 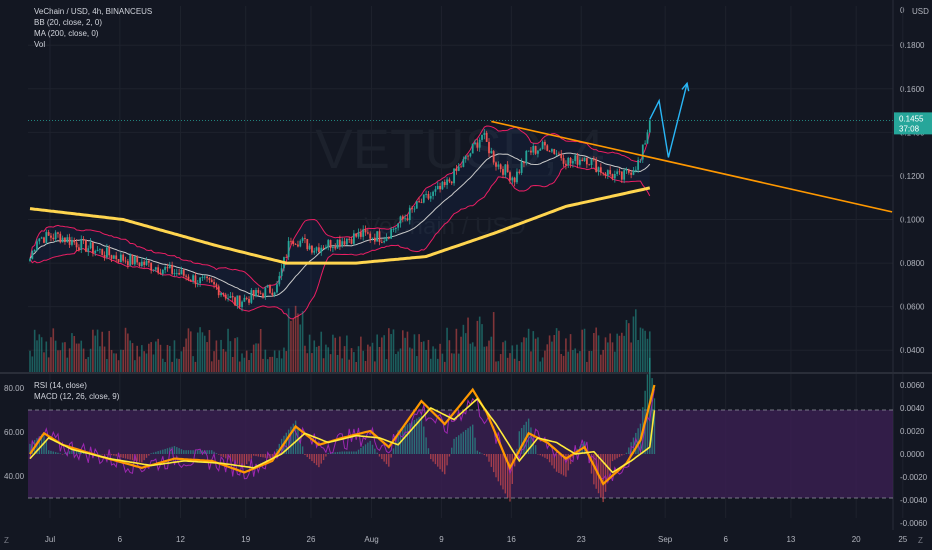 What do you see at coordinates (920, 540) in the screenshot?
I see `zoom-right-button: Z` at bounding box center [920, 540].